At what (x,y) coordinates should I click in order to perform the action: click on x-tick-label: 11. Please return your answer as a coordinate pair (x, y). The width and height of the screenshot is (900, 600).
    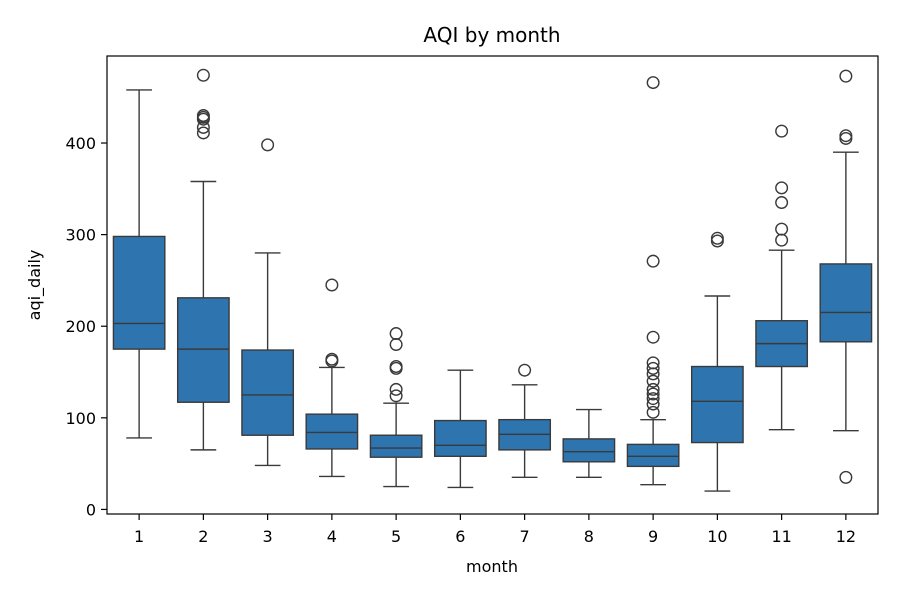
    Looking at the image, I should click on (781, 536).